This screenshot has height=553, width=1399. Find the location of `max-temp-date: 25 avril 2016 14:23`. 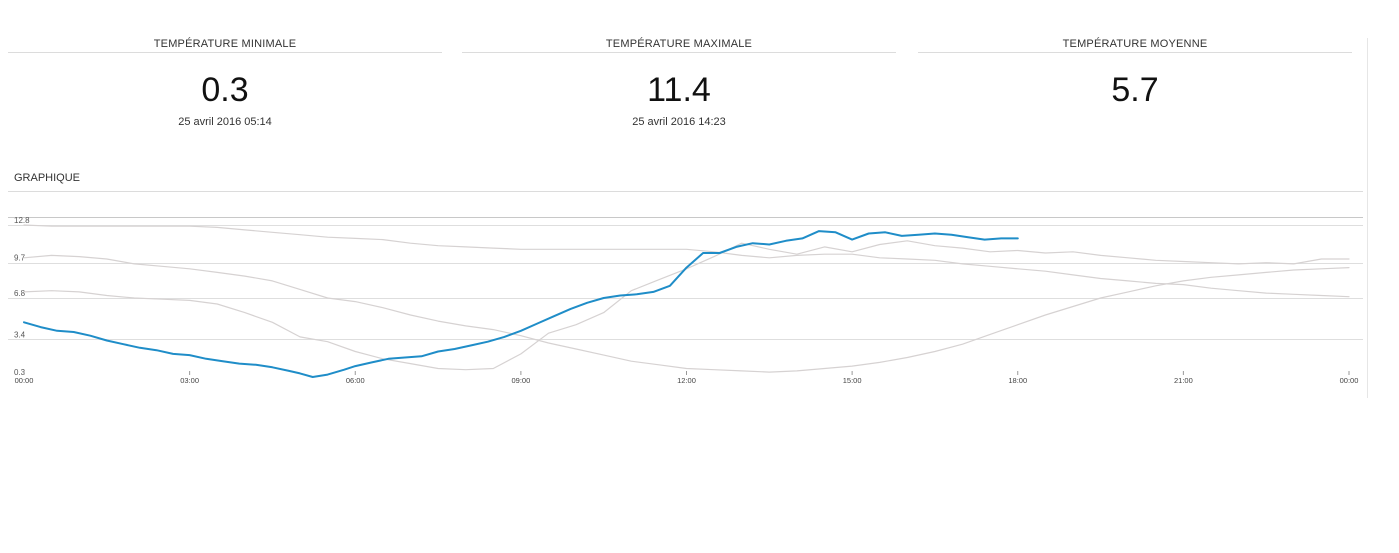

max-temp-date: 25 avril 2016 14:23 is located at coordinates (679, 122).